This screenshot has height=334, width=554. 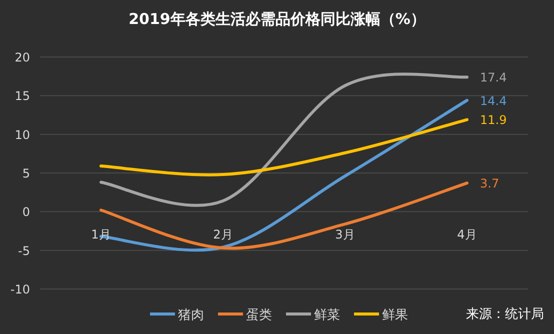 I want to click on y-tick-label: 20, so click(x=22, y=57).